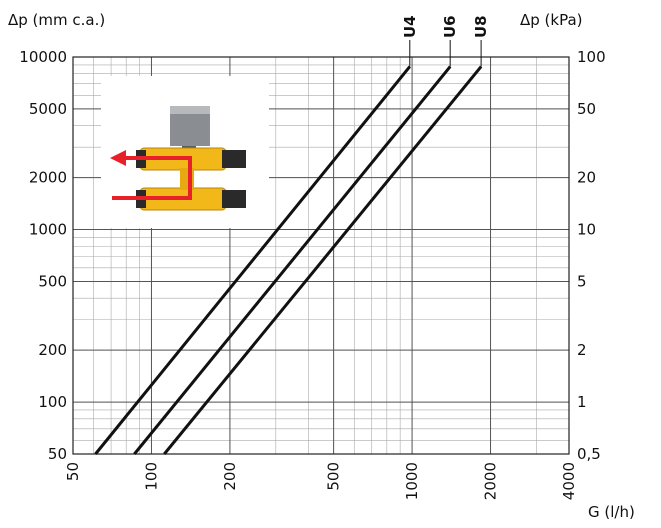 Image resolution: width=661 pixels, height=528 pixels. What do you see at coordinates (481, 26) in the screenshot?
I see `series-label-u8: U8` at bounding box center [481, 26].